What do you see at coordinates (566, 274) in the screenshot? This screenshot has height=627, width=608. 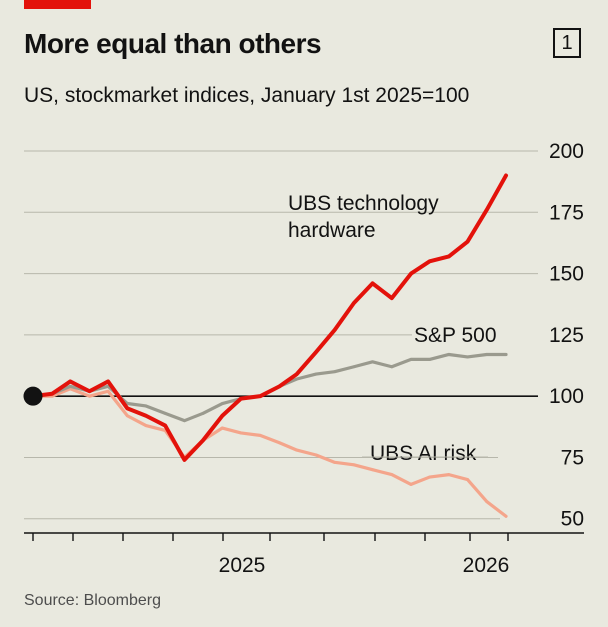 I see `y-tick-label-150: 150` at bounding box center [566, 274].